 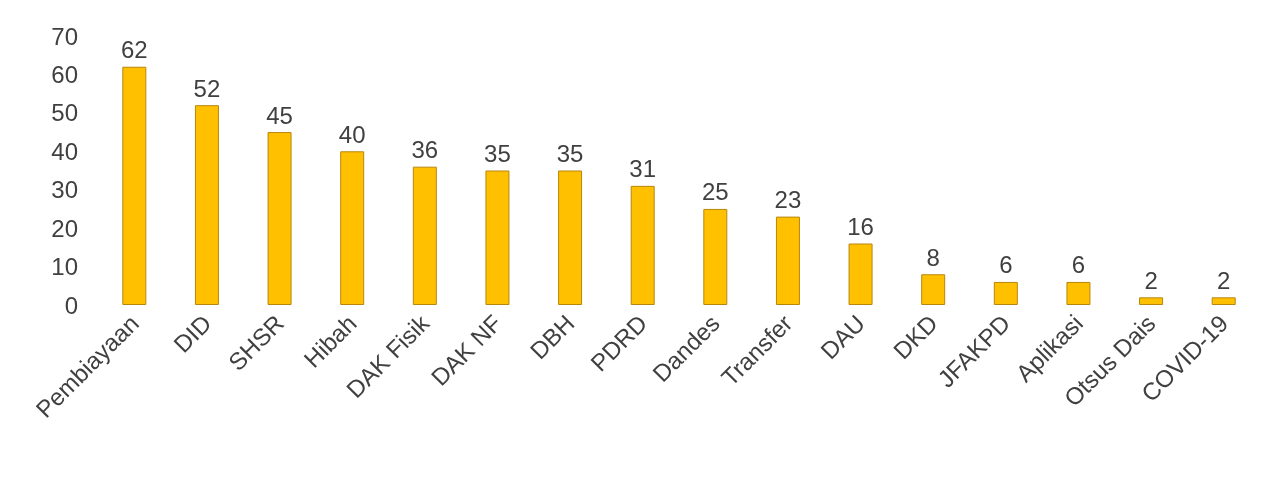 I want to click on data-label: 52, so click(x=207, y=88).